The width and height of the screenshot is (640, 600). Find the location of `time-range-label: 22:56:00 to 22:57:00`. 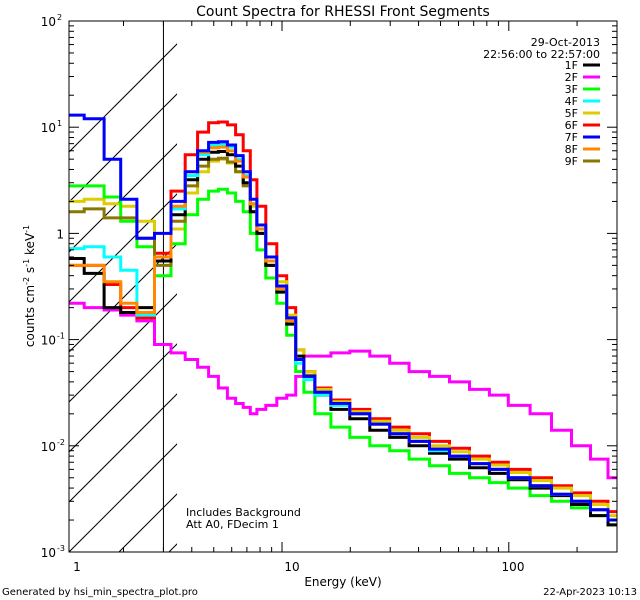

time-range-label: 22:56:00 to 22:57:00 is located at coordinates (541, 54).